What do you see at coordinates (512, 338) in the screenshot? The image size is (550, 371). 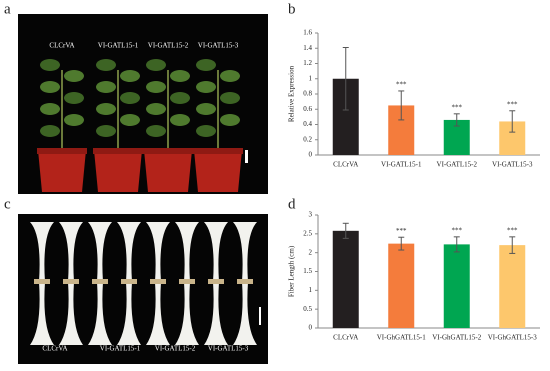 I see `x-tick-label: VI-GhGATL15-3` at bounding box center [512, 338].